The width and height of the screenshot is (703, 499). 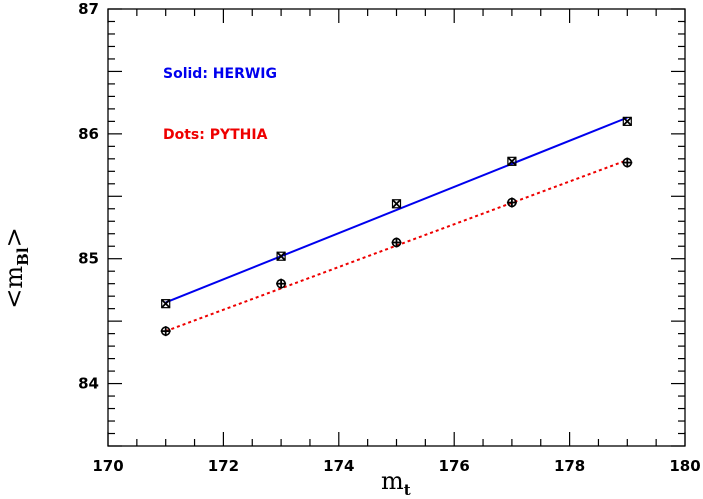 I want to click on x-axis-label-main: m, so click(x=392, y=481).